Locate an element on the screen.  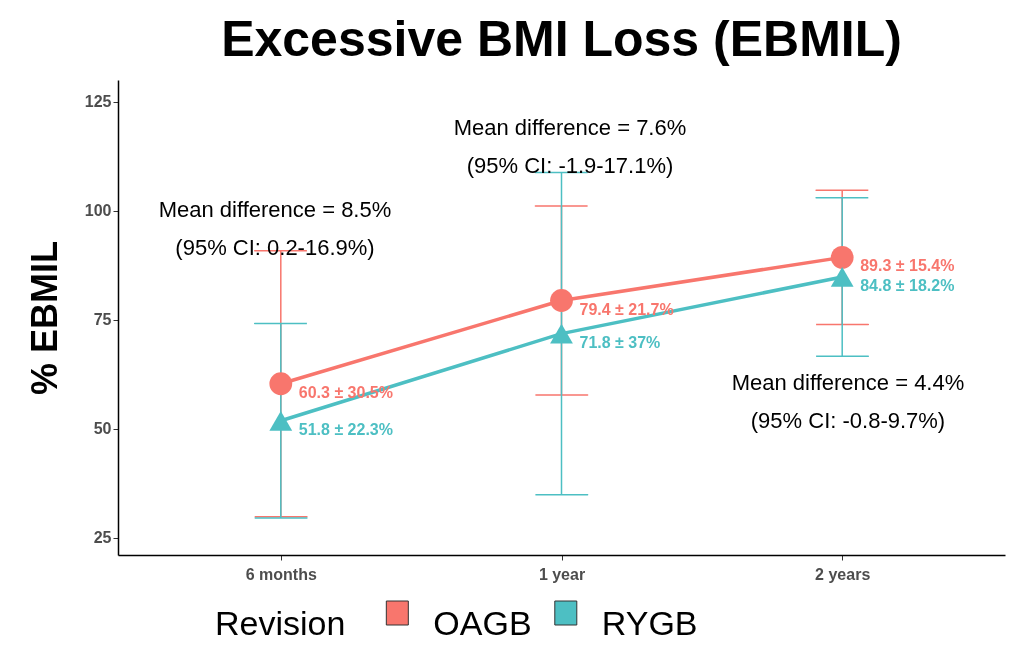
x-tick-label: 6 months is located at coordinates (281, 574).